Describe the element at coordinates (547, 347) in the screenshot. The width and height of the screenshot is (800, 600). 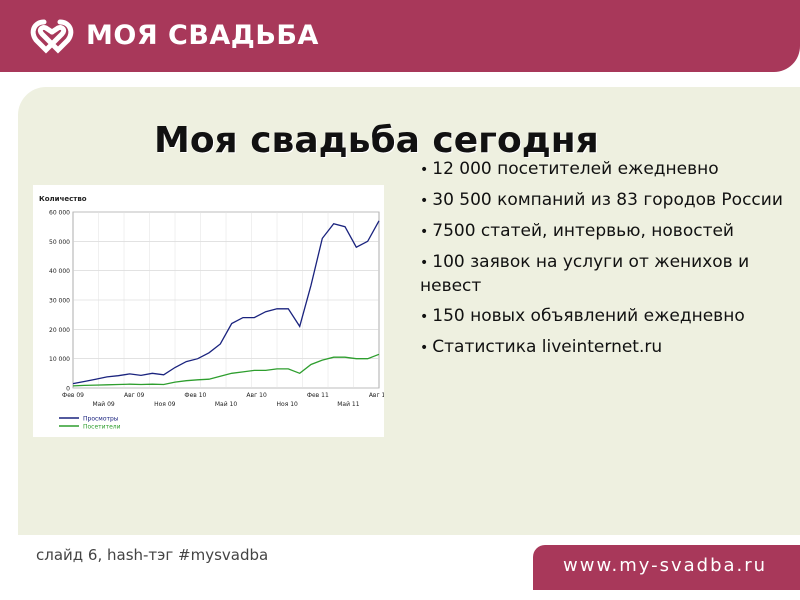
I see `bullet-text: Статистика liveinternet.ru` at that location.